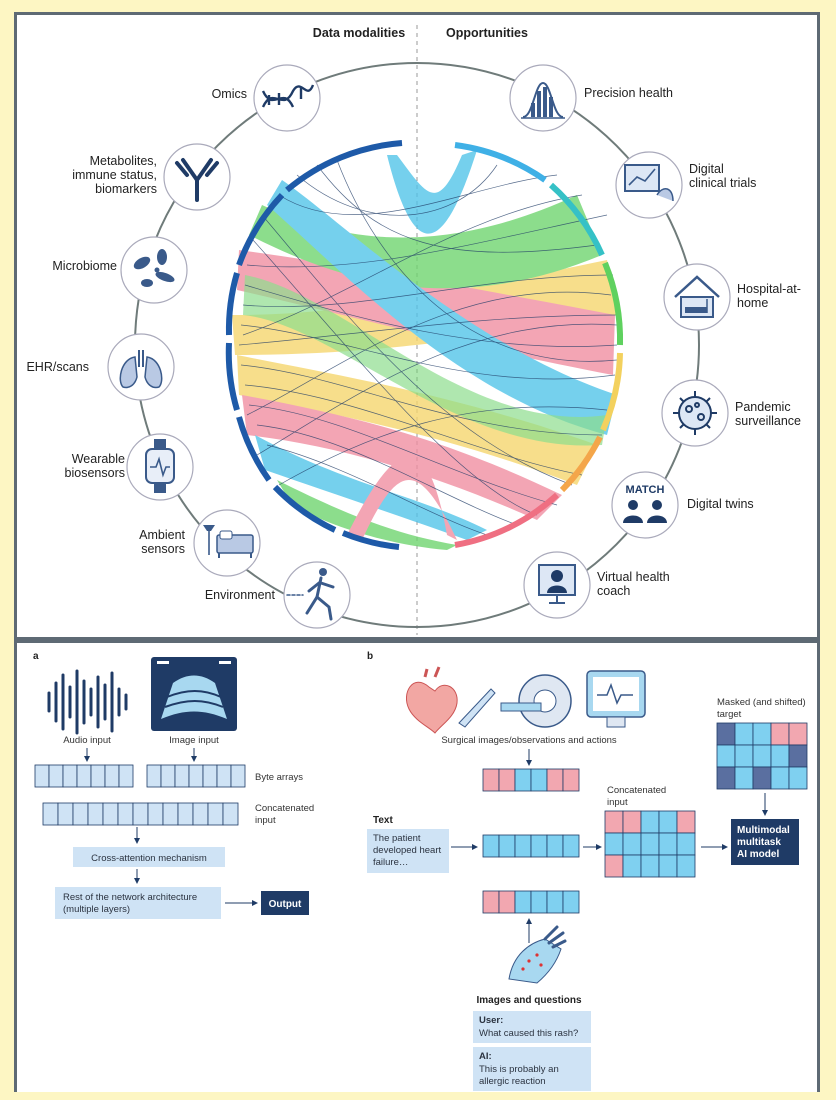 This screenshot has height=1100, width=836. I want to click on modality-microbiome: Microbiome, so click(120, 270).